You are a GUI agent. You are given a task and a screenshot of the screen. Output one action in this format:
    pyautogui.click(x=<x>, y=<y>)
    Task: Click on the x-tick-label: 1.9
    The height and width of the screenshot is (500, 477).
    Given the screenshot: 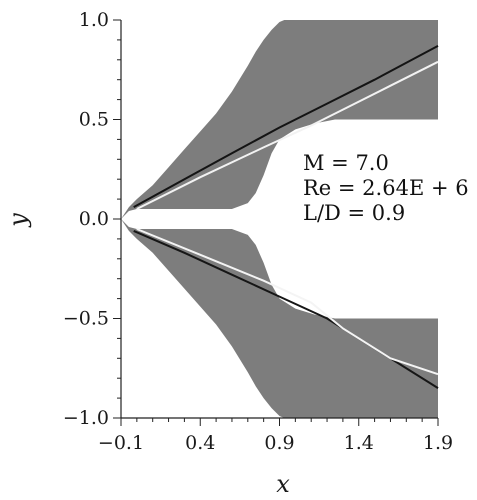 What is the action you would take?
    pyautogui.click(x=438, y=443)
    